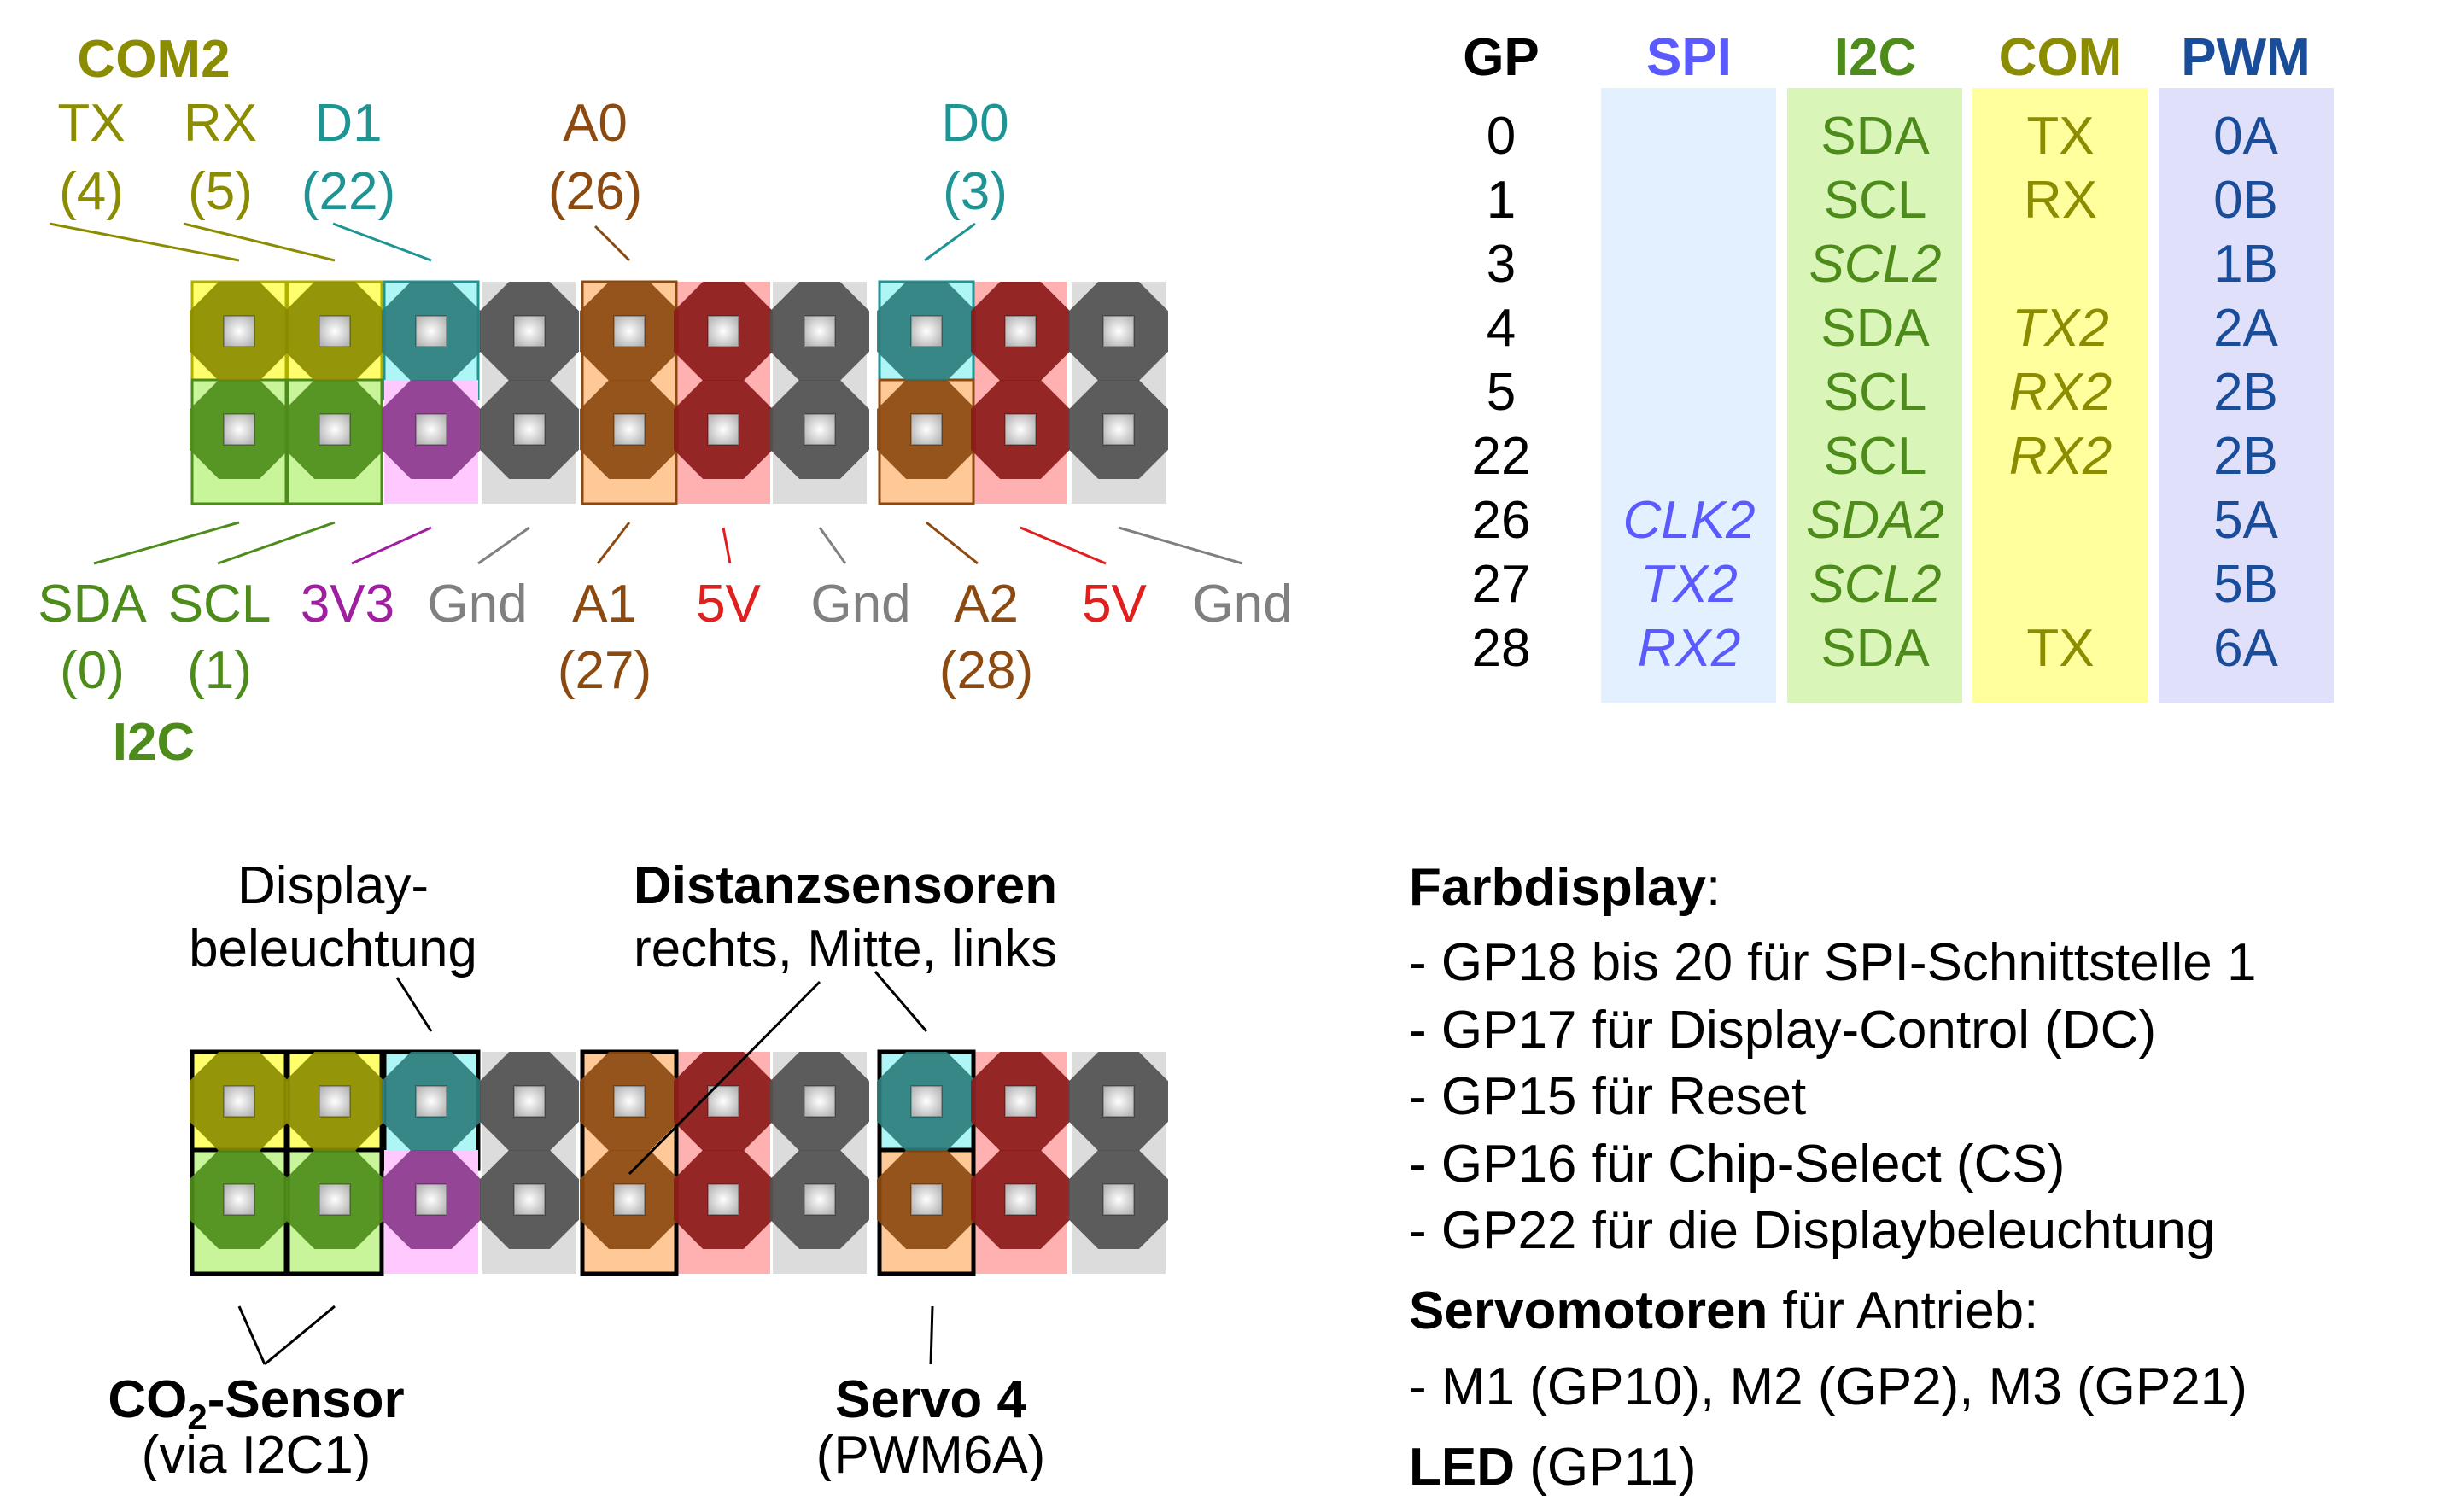 The height and width of the screenshot is (1512, 2437). Describe the element at coordinates (629, 1199) in the screenshot. I see `bottom-pin-square-b5` at that location.